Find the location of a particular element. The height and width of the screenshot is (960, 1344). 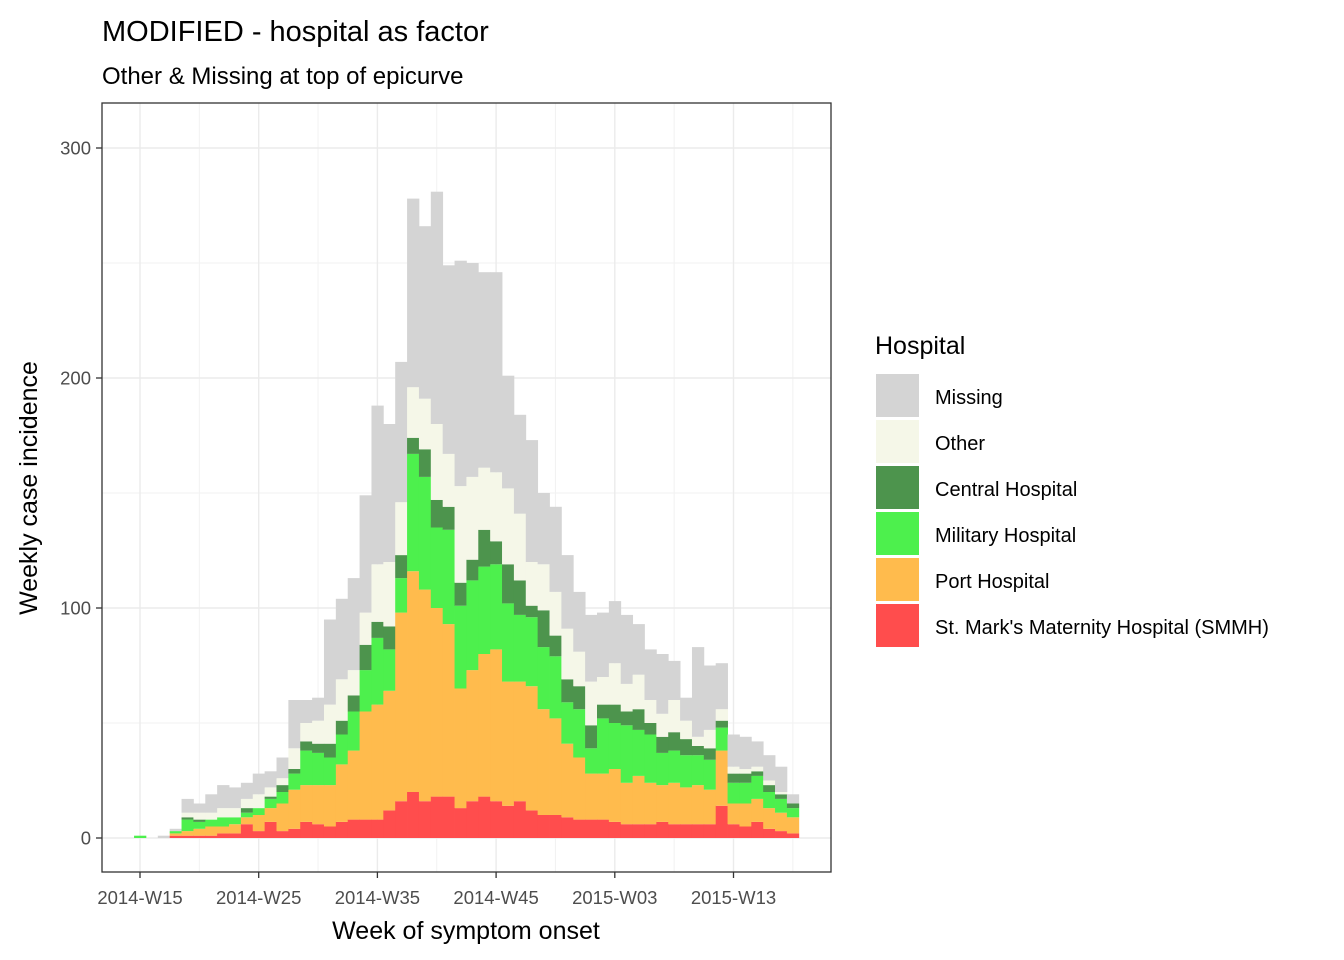

bar-segment-2014-W34-s3 is located at coordinates (365, 657).